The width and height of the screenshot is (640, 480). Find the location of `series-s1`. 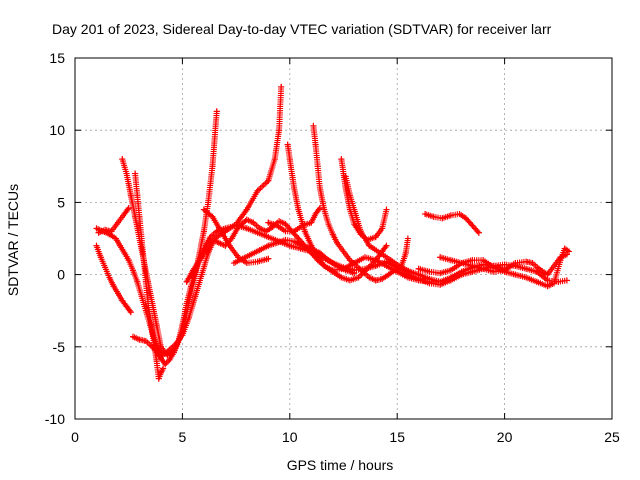

series-s1 is located at coordinates (169, 233).